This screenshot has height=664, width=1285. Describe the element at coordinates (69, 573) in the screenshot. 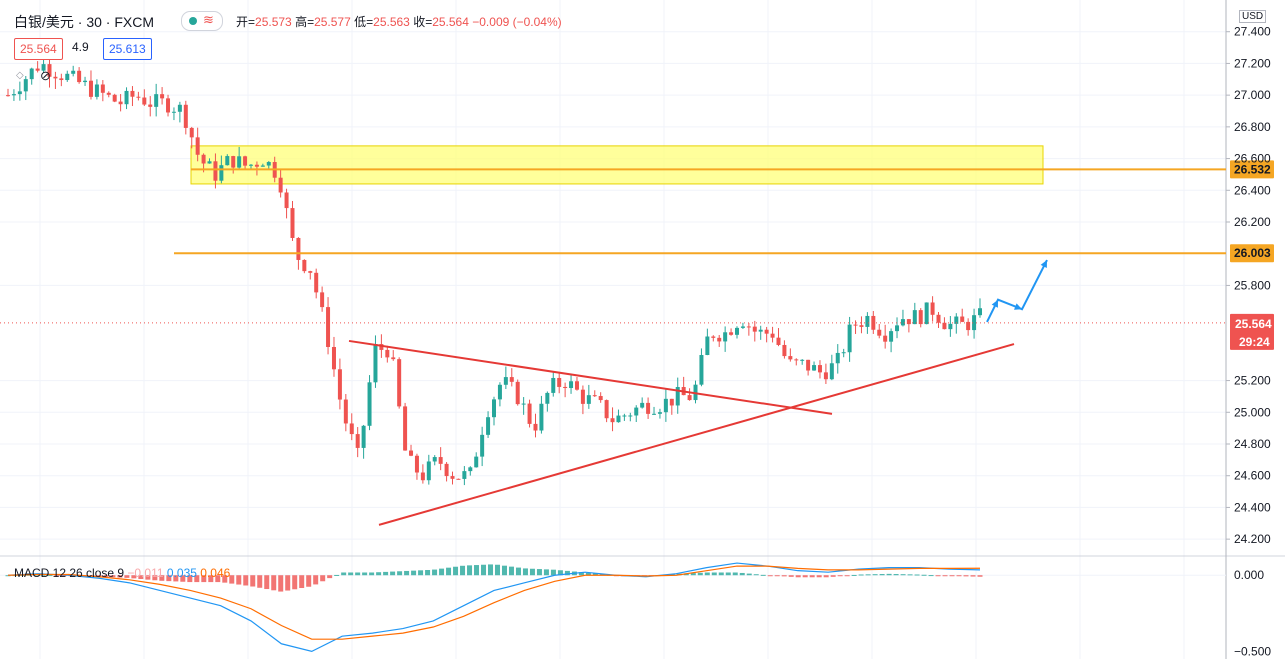

I see `macd-name: MACD 12 26 close 9` at that location.